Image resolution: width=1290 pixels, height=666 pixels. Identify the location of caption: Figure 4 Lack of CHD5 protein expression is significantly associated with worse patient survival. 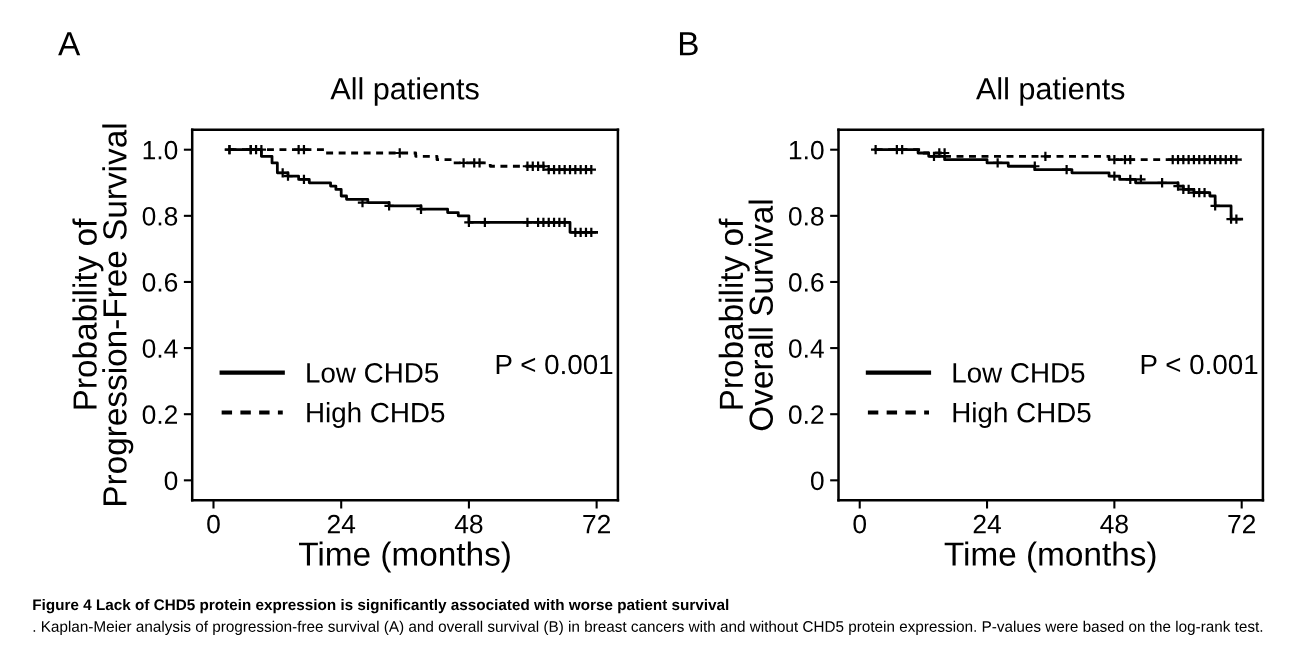
(381, 606).